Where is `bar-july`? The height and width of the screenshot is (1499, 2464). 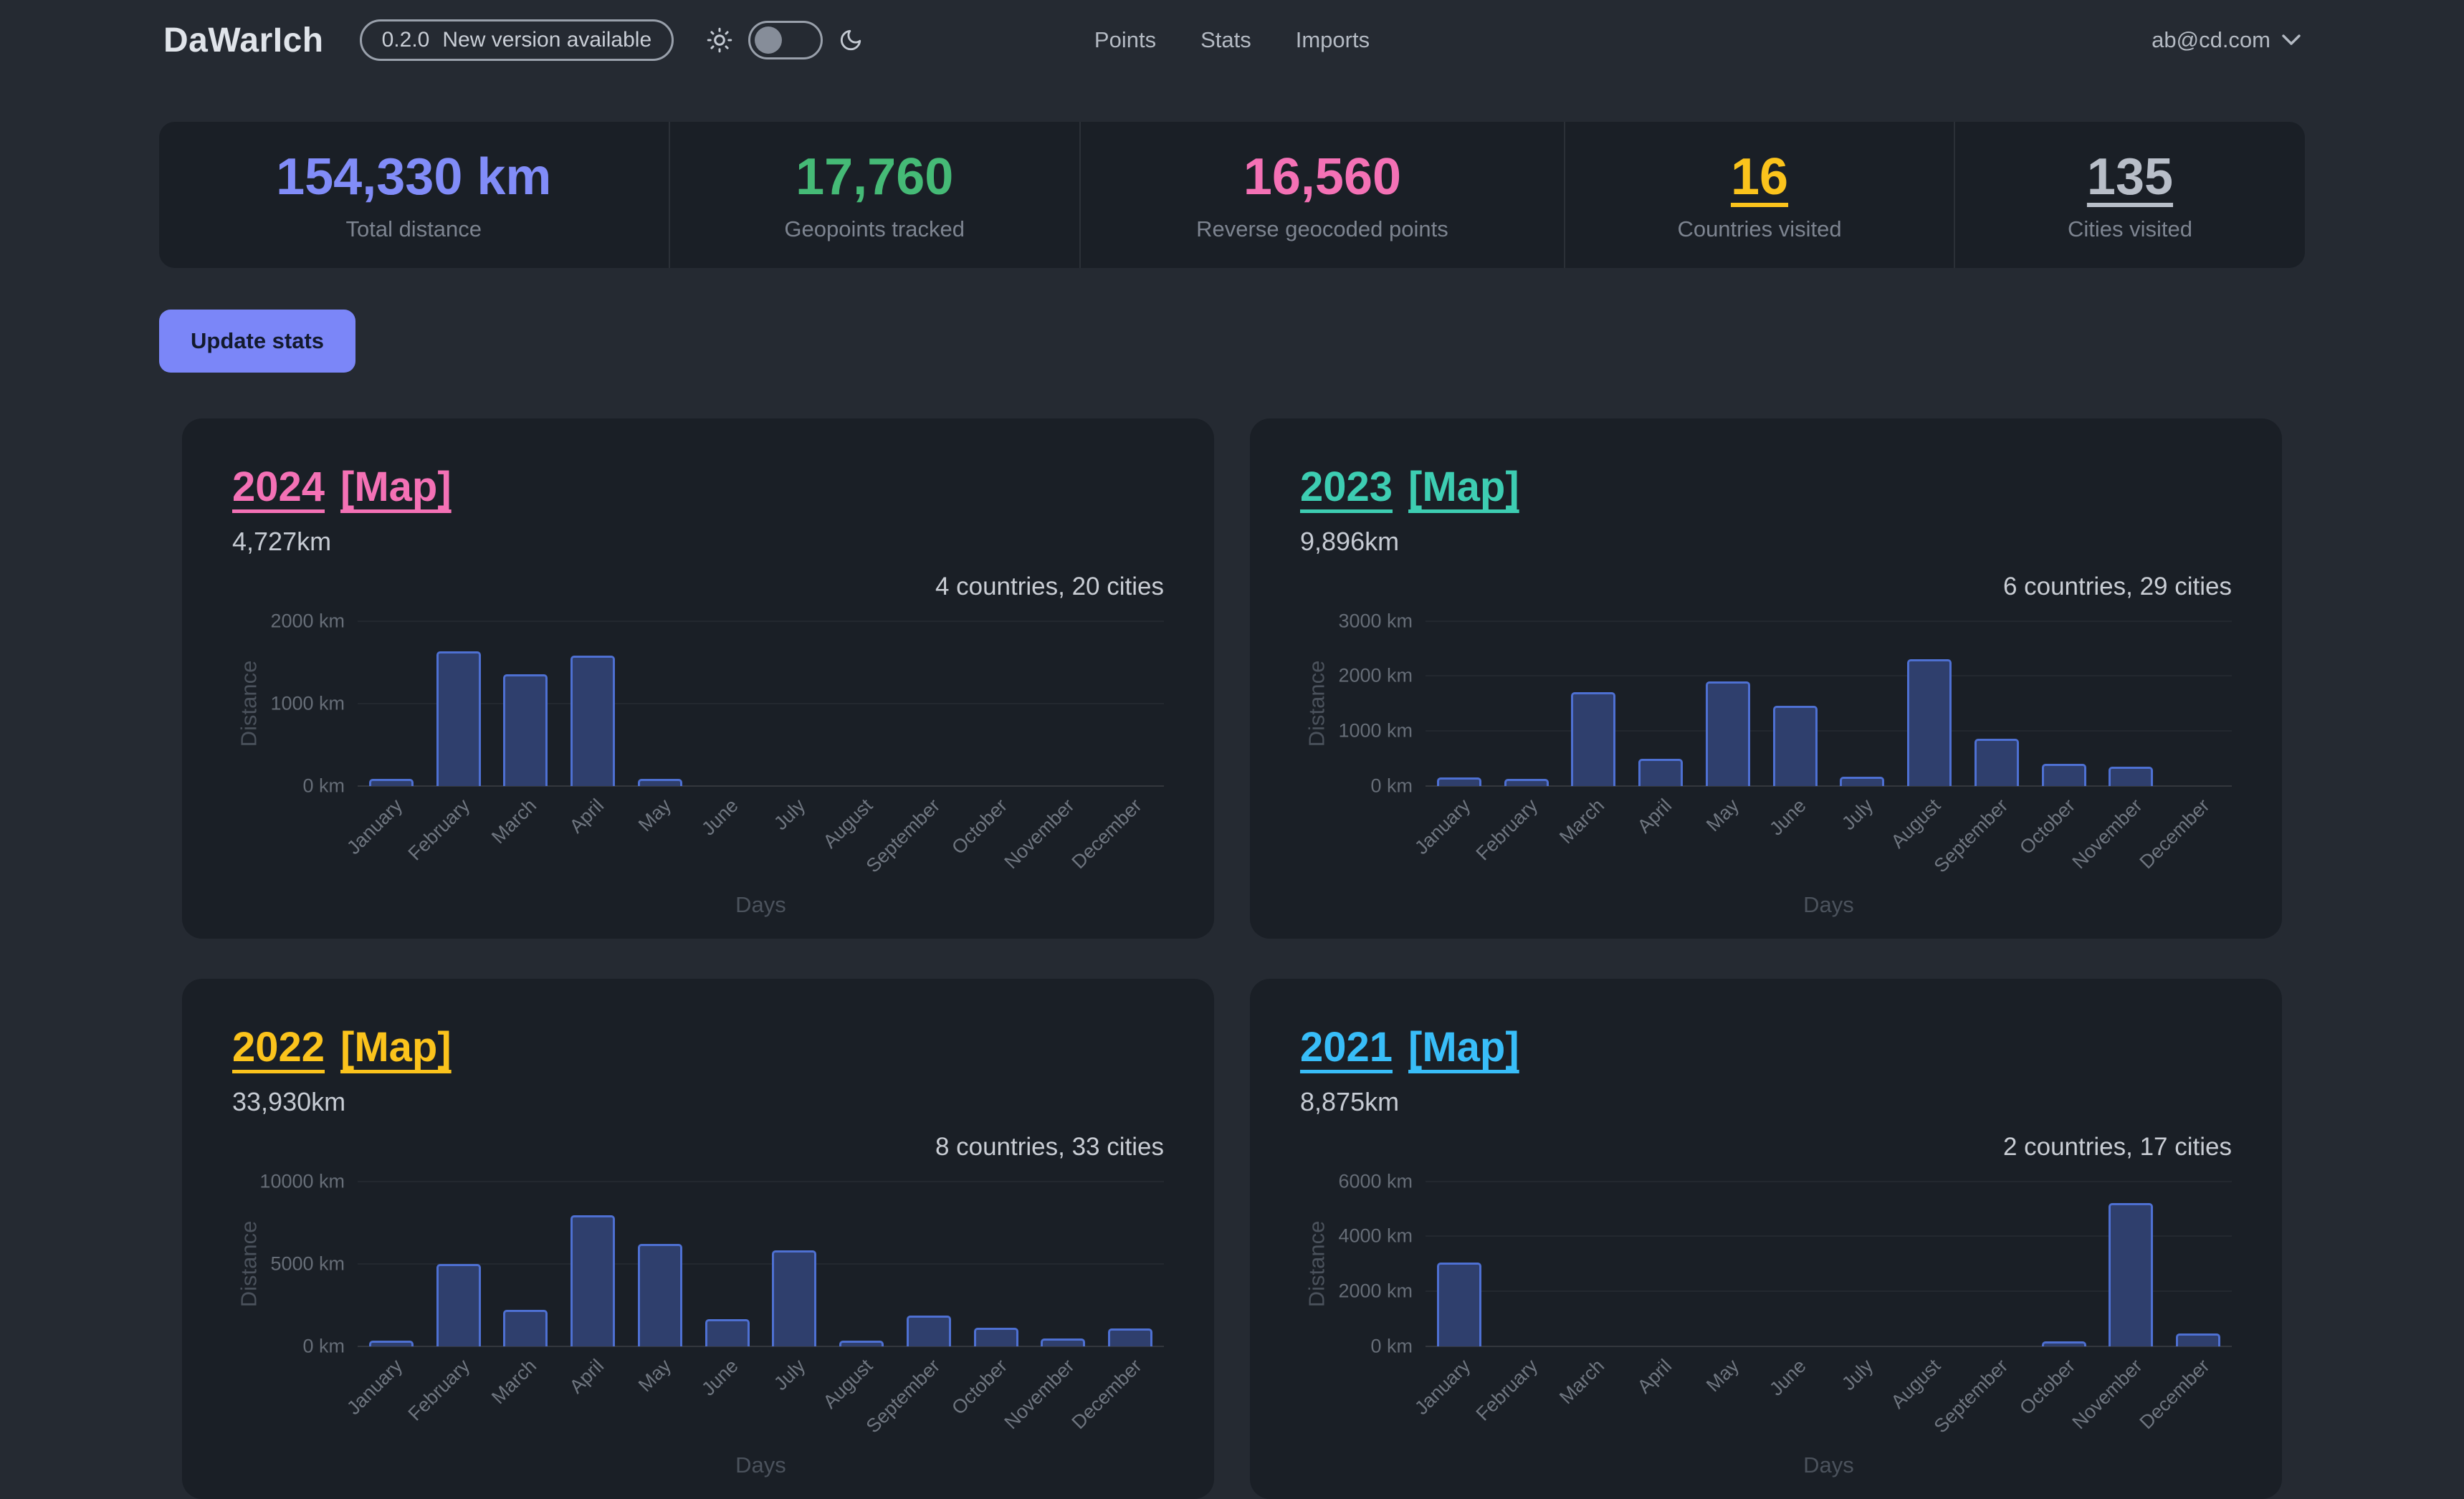 bar-july is located at coordinates (1863, 782).